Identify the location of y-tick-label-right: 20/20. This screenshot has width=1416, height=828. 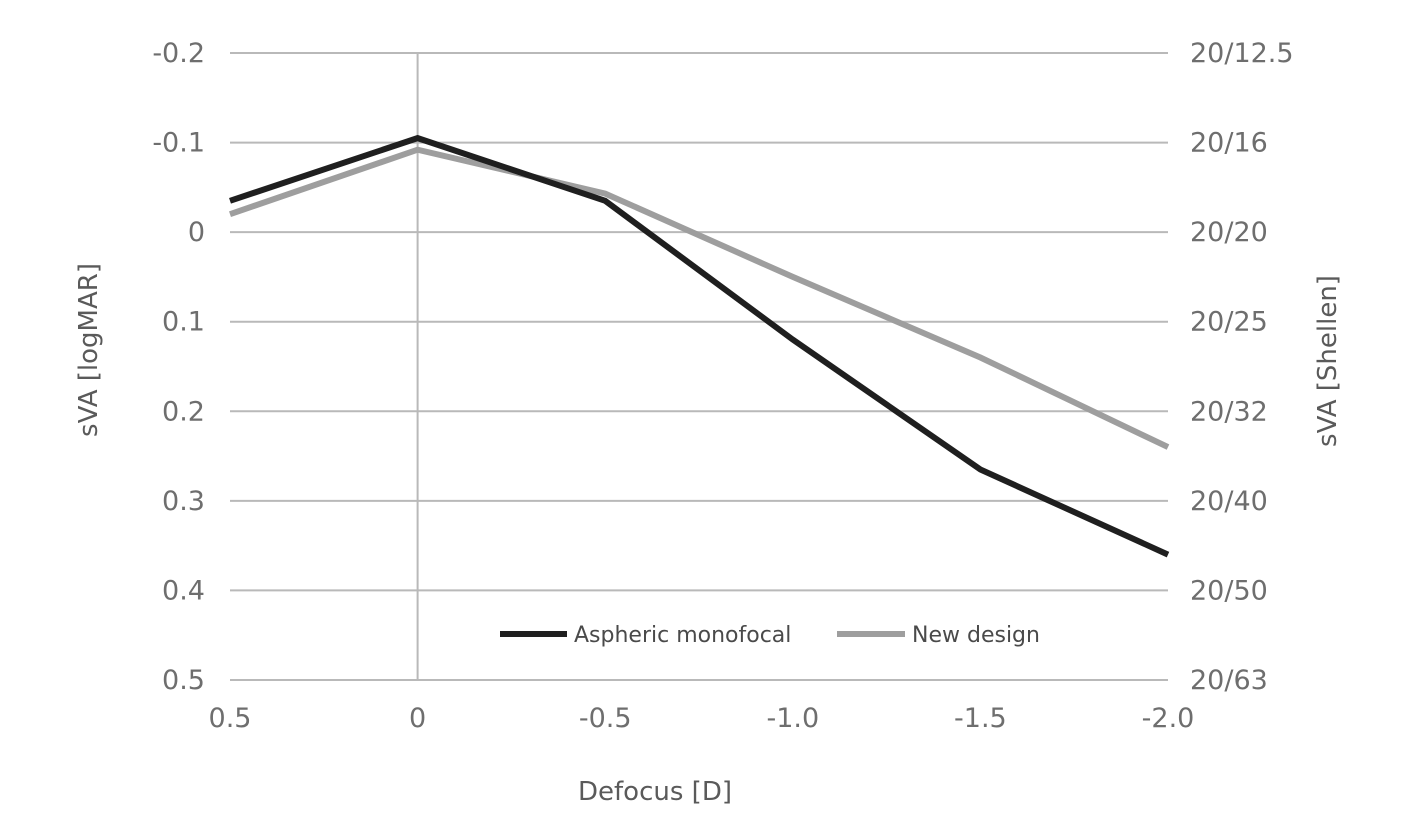
(1229, 232).